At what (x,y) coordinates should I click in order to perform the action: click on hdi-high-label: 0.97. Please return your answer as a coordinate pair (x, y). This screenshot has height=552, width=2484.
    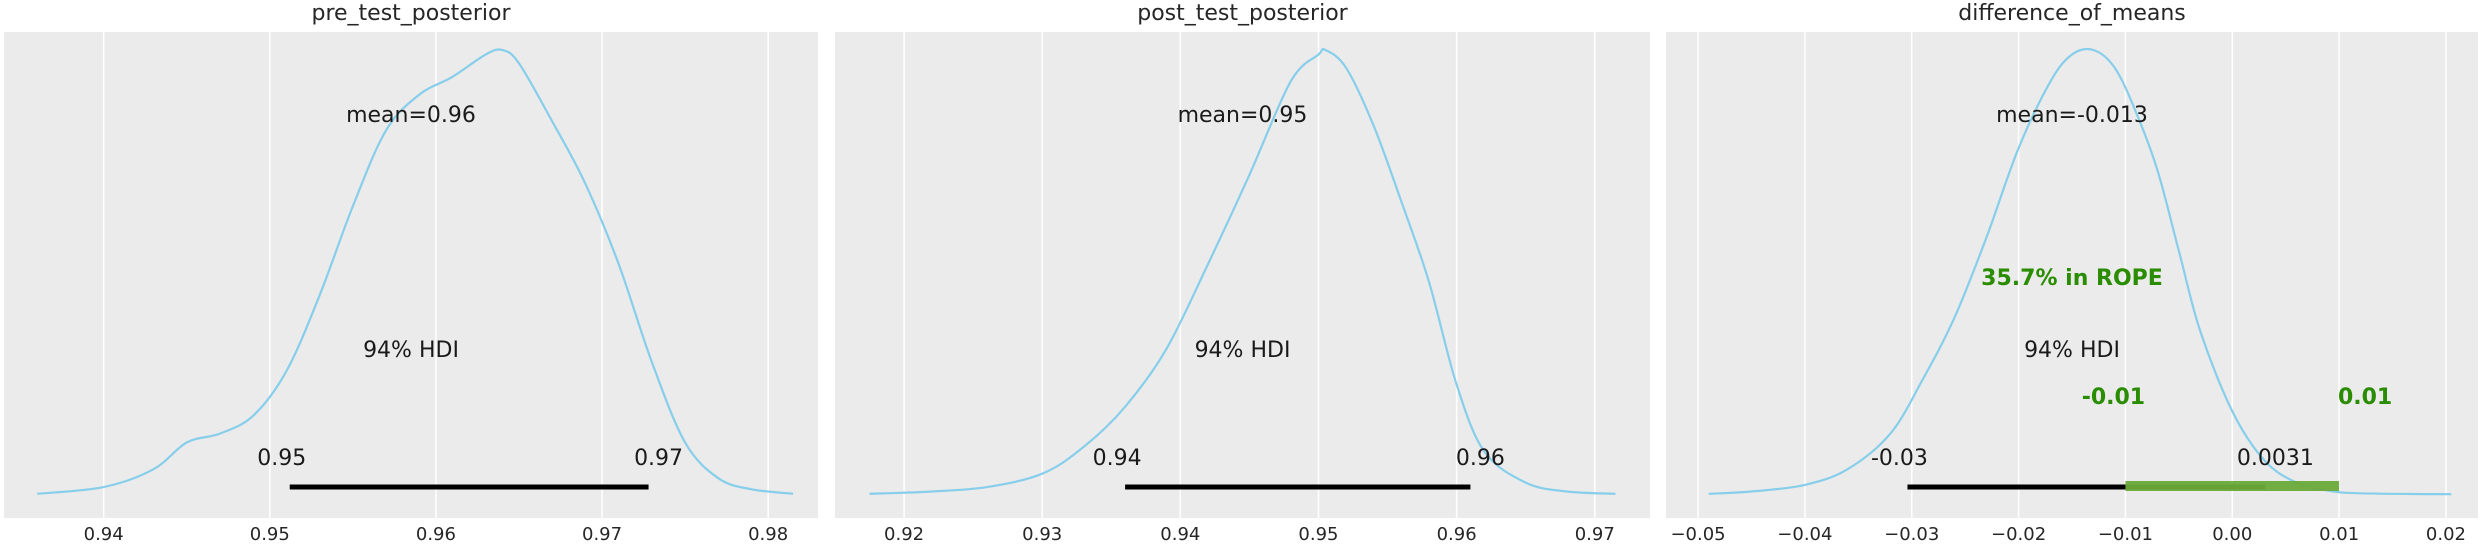
    Looking at the image, I should click on (658, 458).